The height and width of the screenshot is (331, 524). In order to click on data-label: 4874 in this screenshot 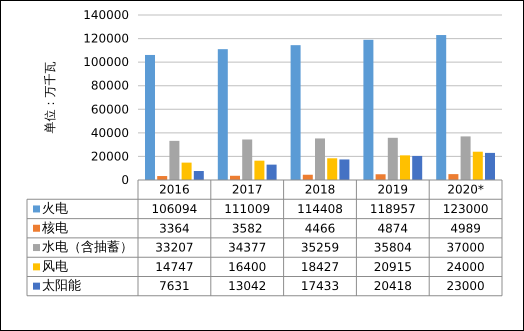, I will do `click(393, 228)`.